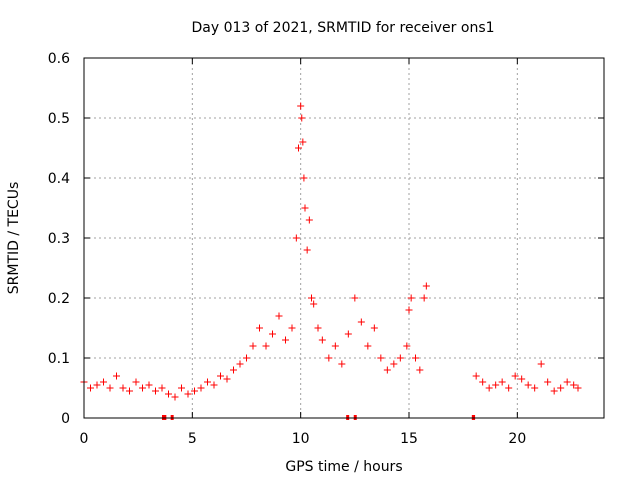 The width and height of the screenshot is (640, 480). What do you see at coordinates (517, 439) in the screenshot?
I see `x-tick-label: 20` at bounding box center [517, 439].